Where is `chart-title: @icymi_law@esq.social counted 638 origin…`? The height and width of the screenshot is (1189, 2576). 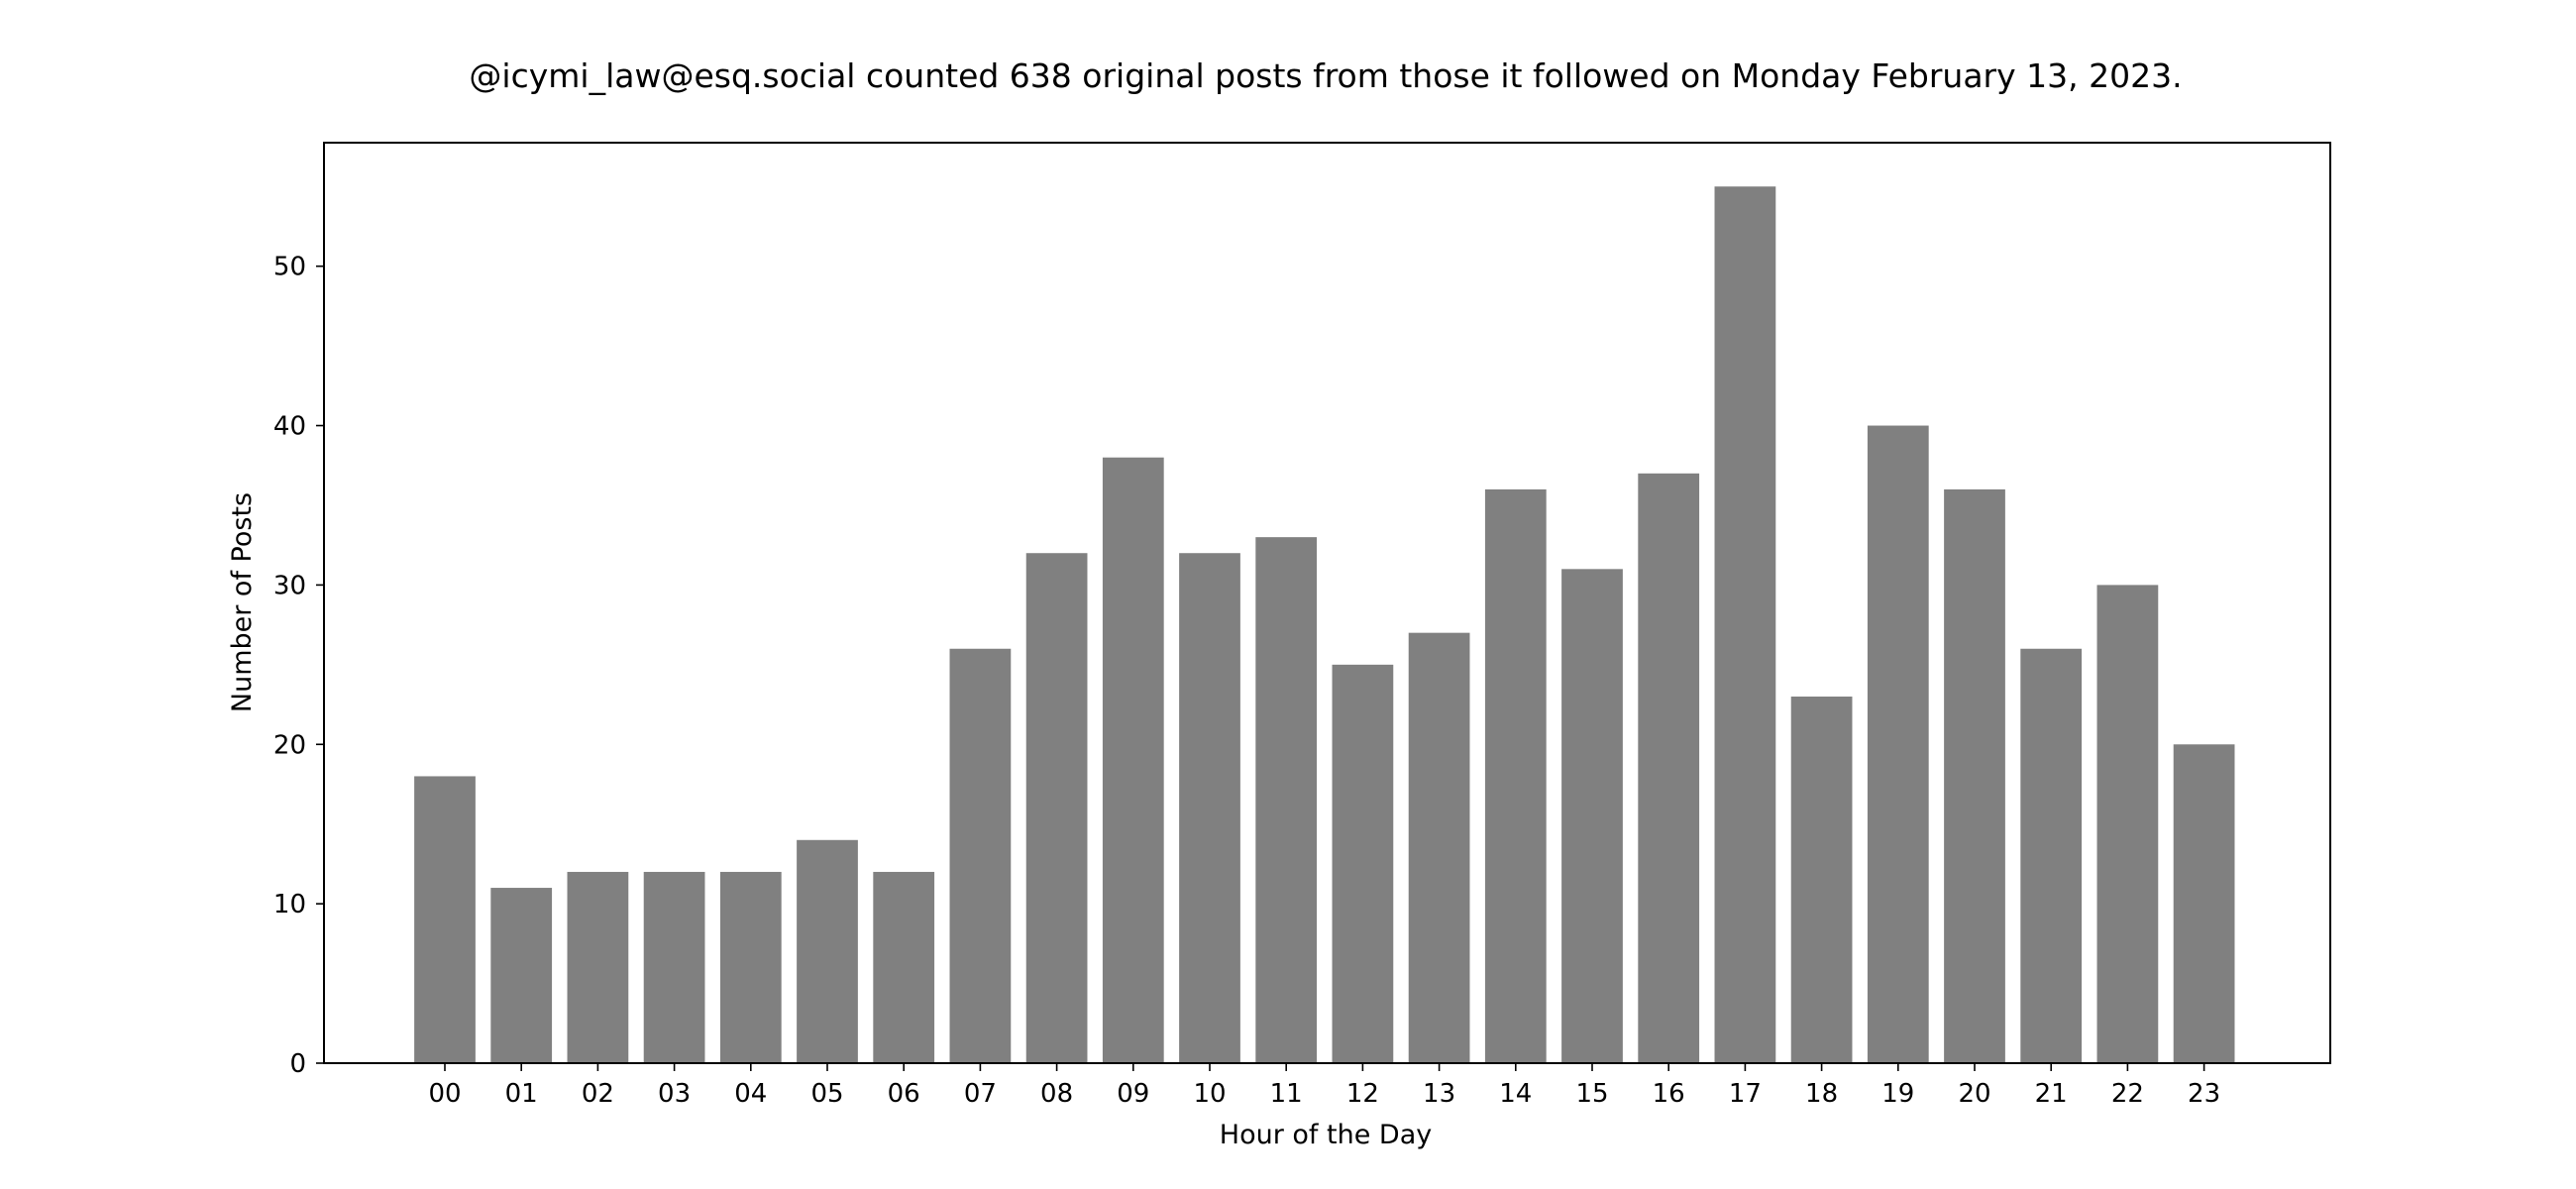 chart-title: @icymi_law@esq.social counted 638 origin… is located at coordinates (1325, 75).